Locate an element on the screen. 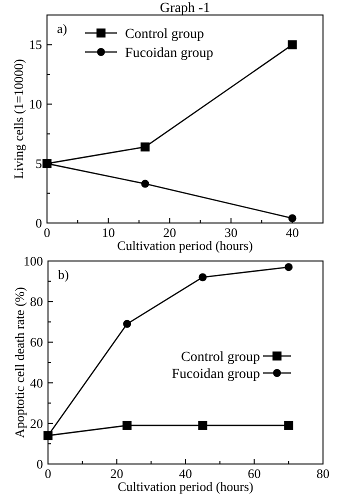 The height and width of the screenshot is (501, 350). y-axis-title: Living cells (1=10000) is located at coordinates (18, 119).